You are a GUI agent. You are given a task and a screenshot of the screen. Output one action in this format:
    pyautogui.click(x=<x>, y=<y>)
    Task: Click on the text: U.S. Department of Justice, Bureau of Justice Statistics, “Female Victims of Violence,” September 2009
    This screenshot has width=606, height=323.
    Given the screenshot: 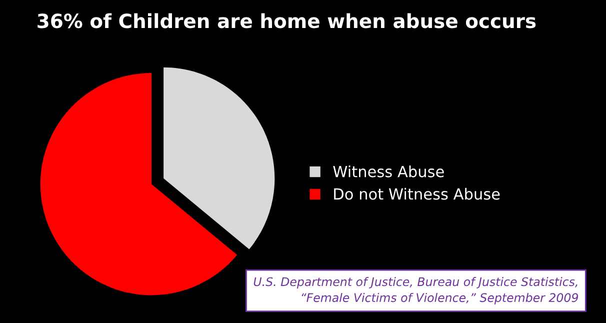 What is the action you would take?
    pyautogui.click(x=416, y=290)
    